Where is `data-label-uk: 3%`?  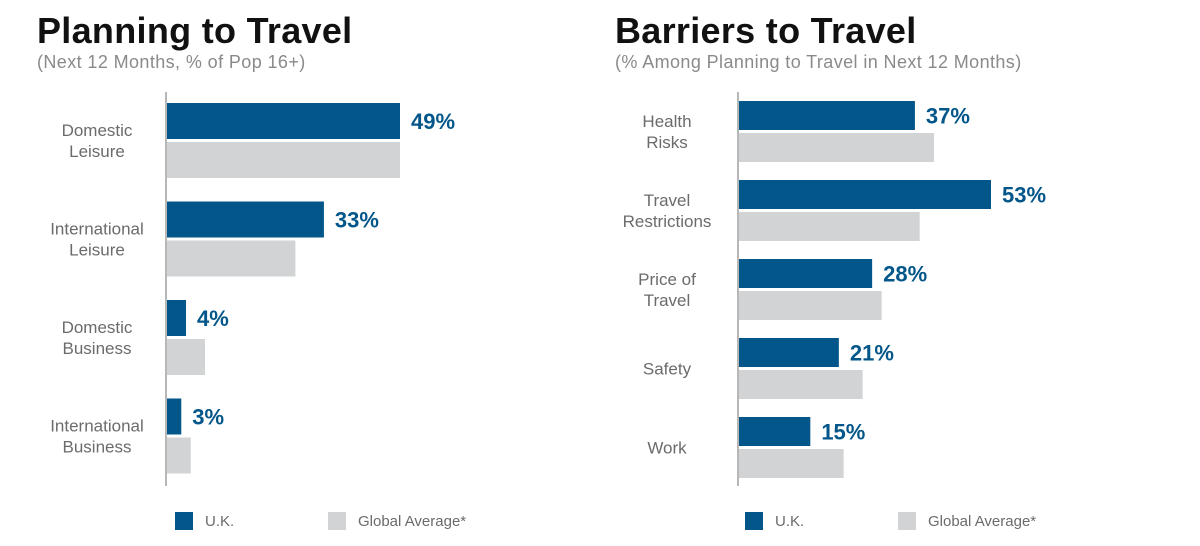
data-label-uk: 3% is located at coordinates (208, 417).